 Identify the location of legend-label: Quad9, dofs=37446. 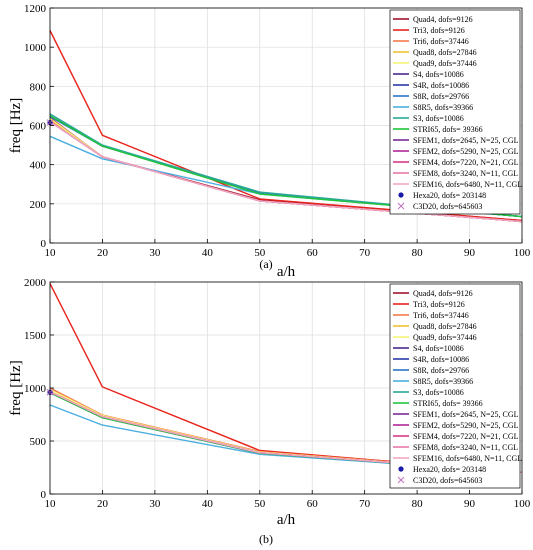
(445, 63).